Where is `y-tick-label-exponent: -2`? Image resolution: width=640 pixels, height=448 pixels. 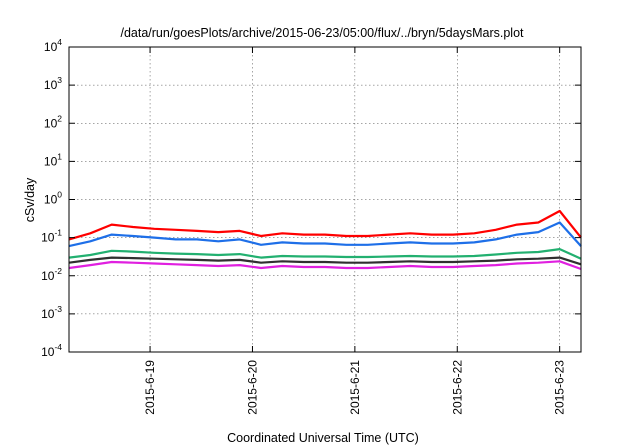
y-tick-label-exponent: -2 is located at coordinates (58, 271).